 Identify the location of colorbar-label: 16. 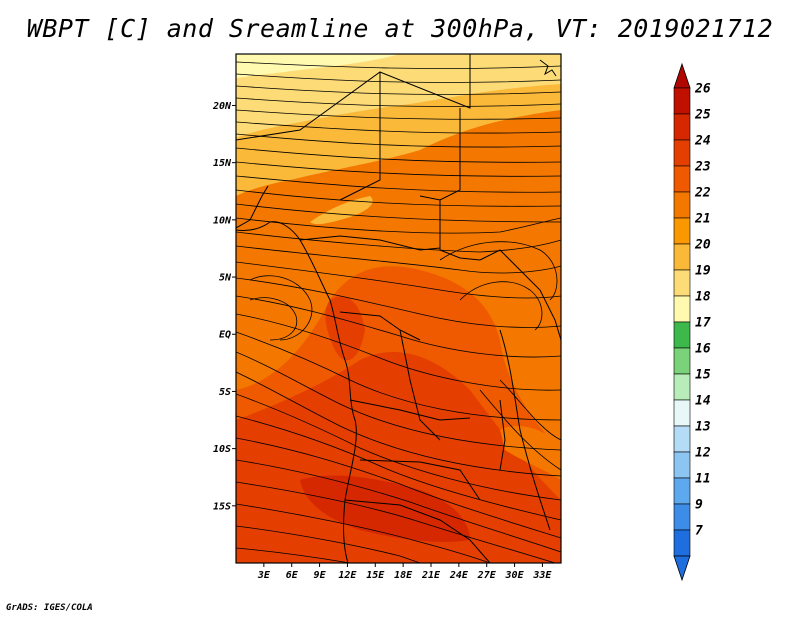
(703, 349).